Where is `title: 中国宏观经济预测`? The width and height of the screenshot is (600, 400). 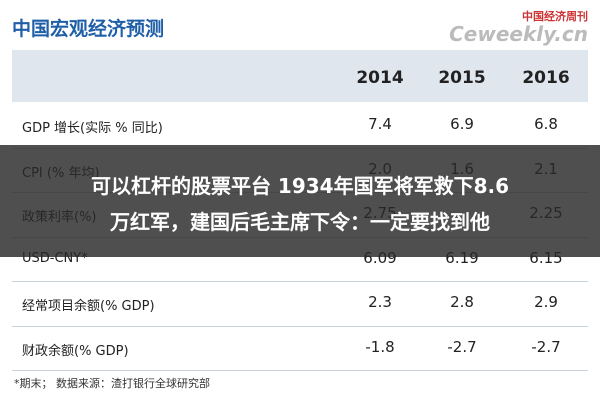 title: 中国宏观经济预测 is located at coordinates (88, 29).